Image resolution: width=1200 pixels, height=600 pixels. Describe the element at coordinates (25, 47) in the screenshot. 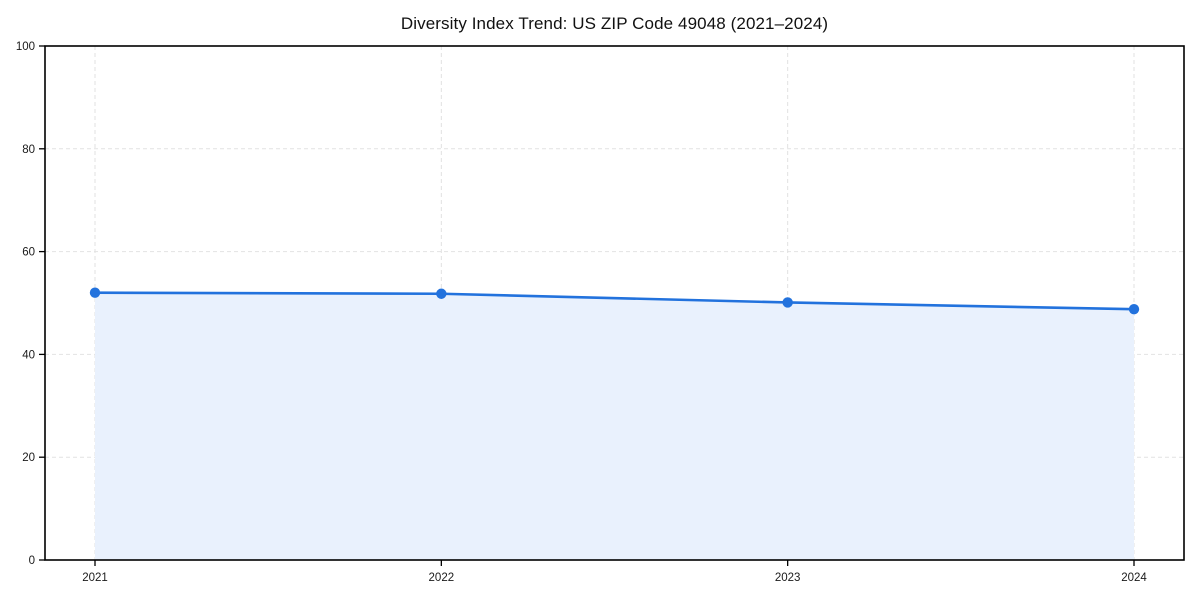

I see `y-tick-label: 100` at that location.